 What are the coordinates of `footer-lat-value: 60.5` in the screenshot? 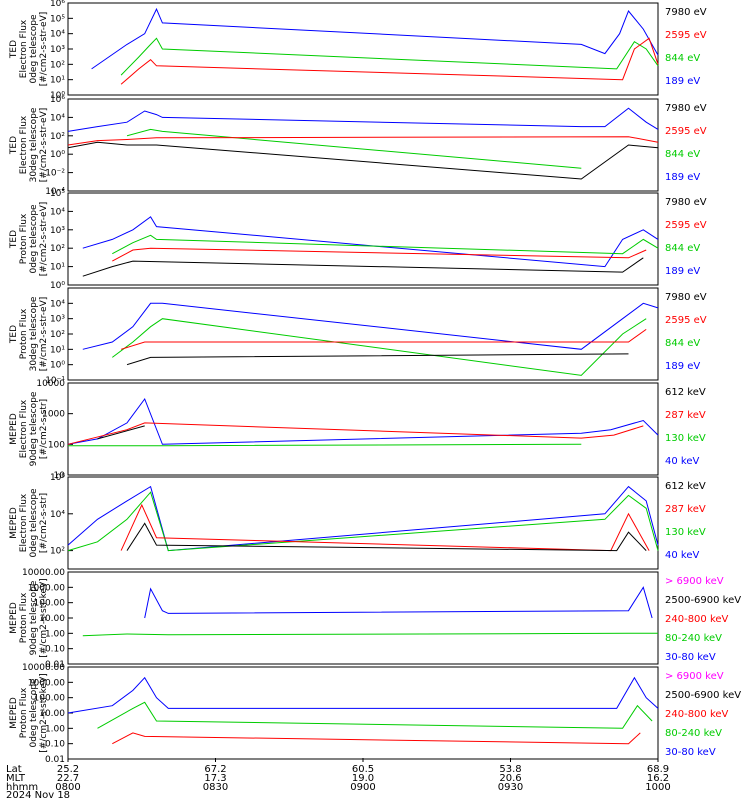 It's located at (363, 769).